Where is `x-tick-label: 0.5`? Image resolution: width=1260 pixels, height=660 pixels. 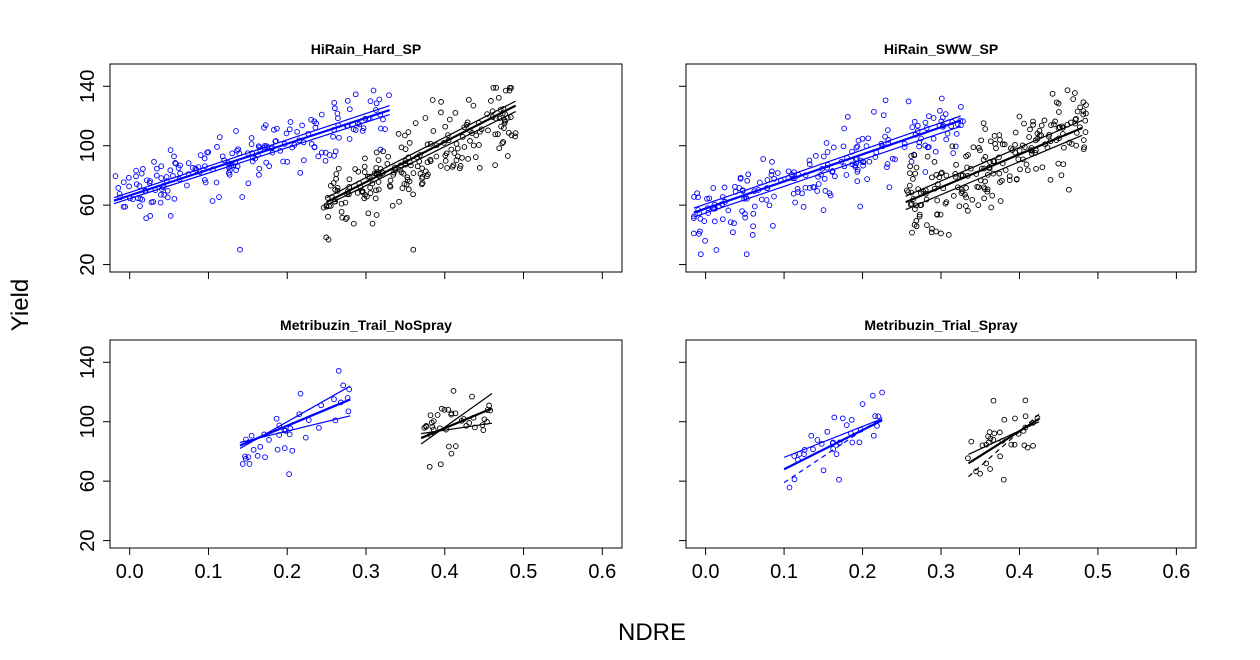 x-tick-label: 0.5 is located at coordinates (524, 572).